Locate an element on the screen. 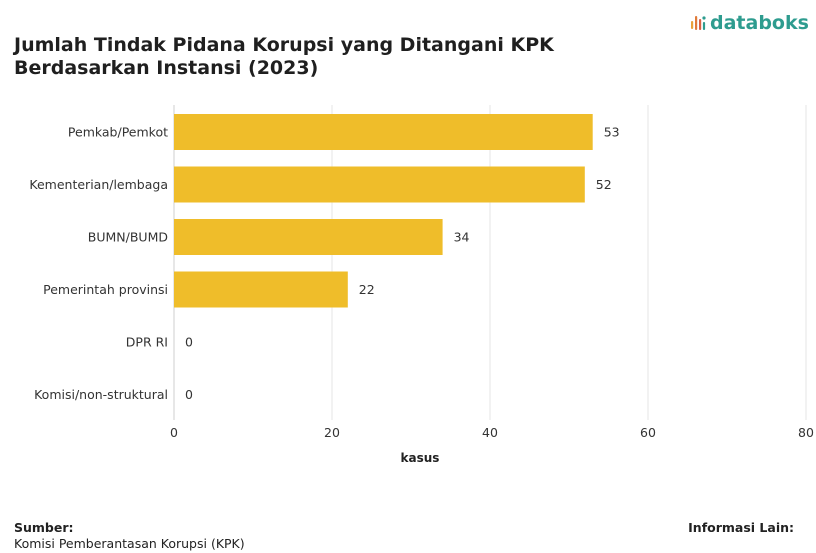 The width and height of the screenshot is (816, 553). x-tick-label: 0 is located at coordinates (174, 432).